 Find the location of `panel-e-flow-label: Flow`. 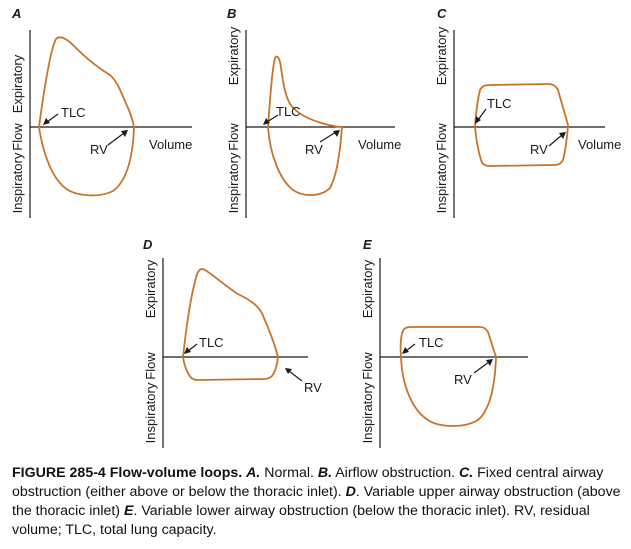

panel-e-flow-label: Flow is located at coordinates (367, 366).